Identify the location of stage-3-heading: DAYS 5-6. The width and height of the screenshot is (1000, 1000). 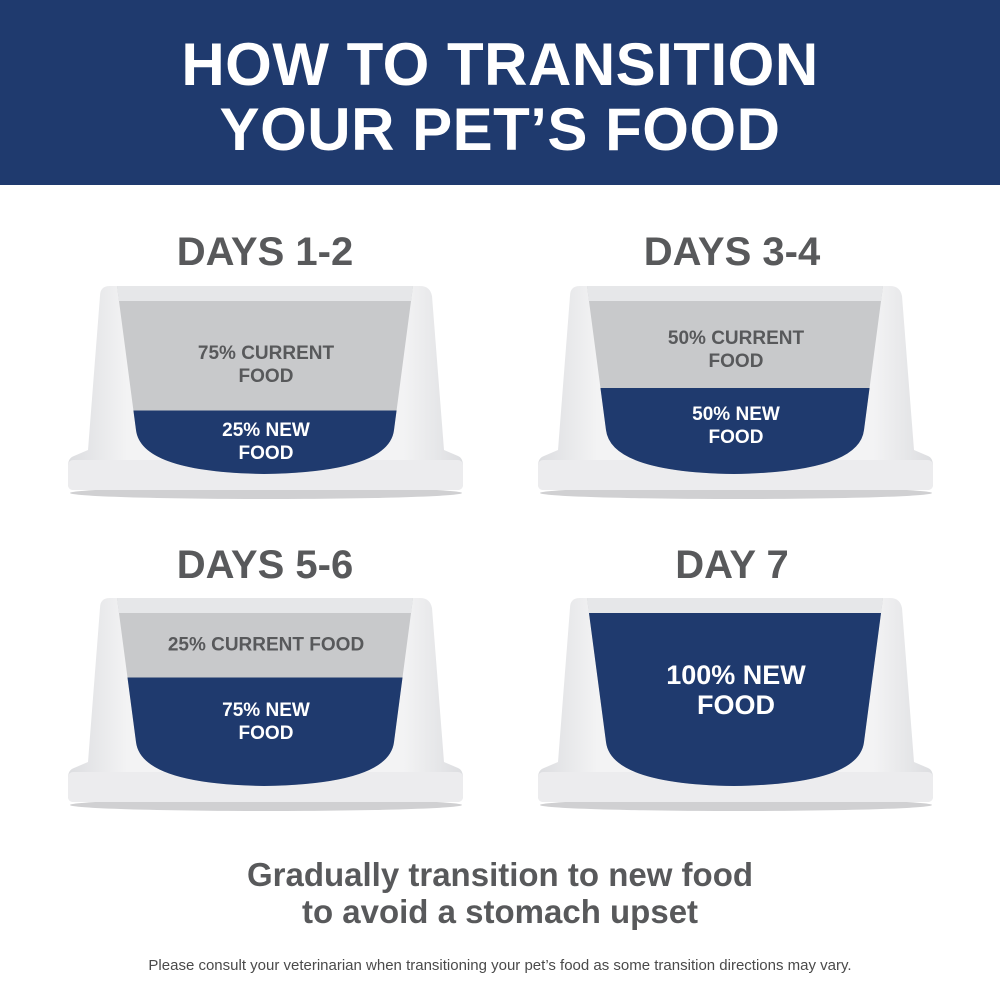
(265, 565).